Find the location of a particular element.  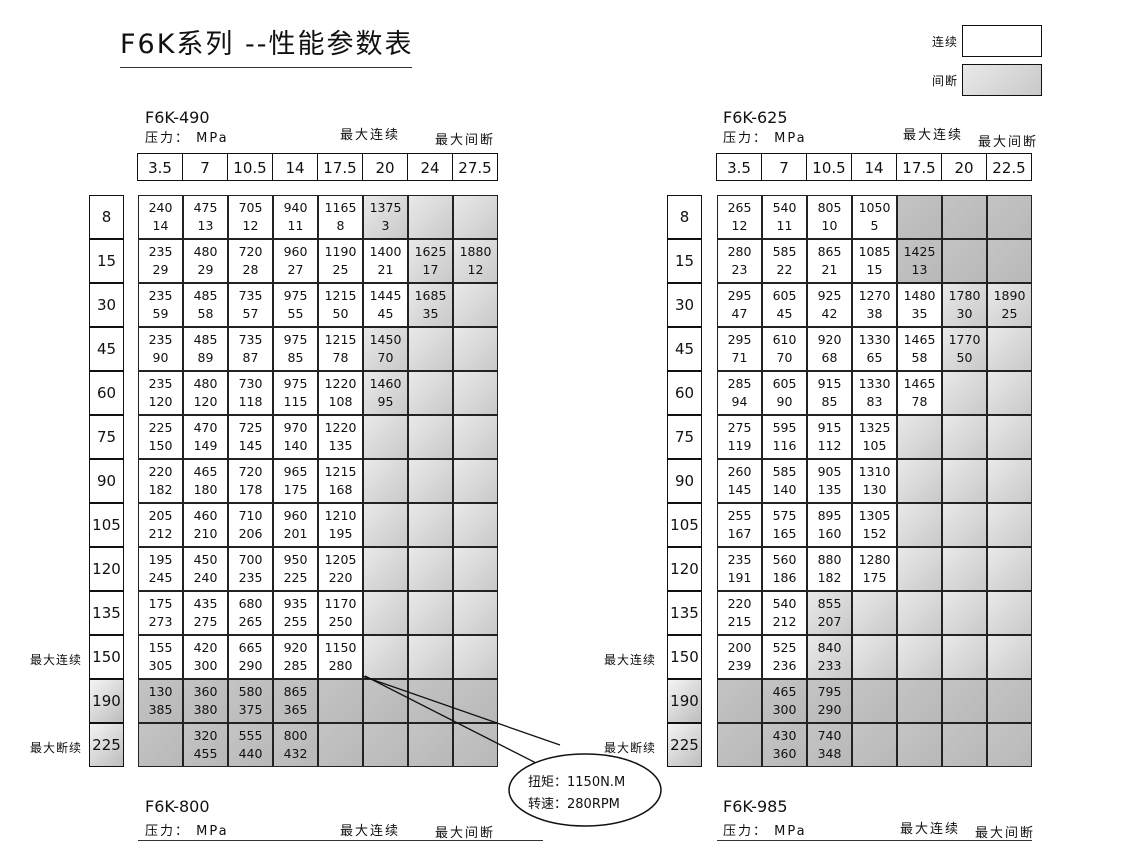

cell-torque: 1880 is located at coordinates (475, 251).